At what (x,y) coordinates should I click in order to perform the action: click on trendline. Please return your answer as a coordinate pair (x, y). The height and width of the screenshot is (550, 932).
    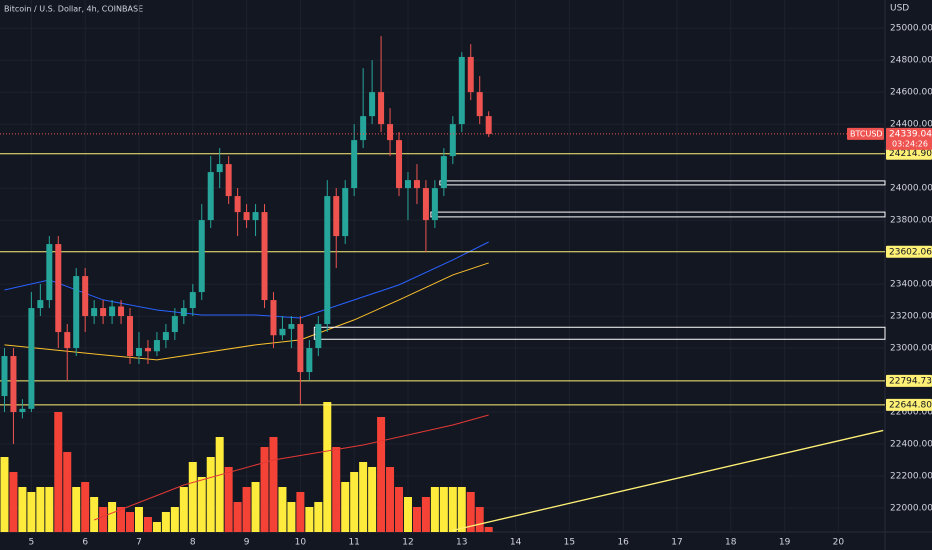
    Looking at the image, I should click on (668, 480).